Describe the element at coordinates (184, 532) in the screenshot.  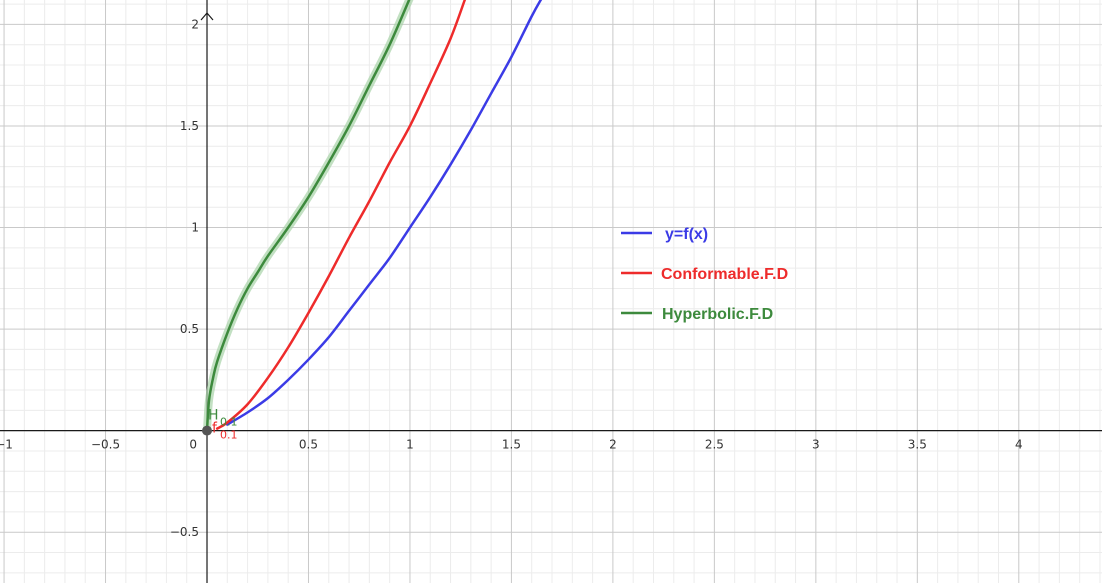
I see `y-tick-label: −0.5` at that location.